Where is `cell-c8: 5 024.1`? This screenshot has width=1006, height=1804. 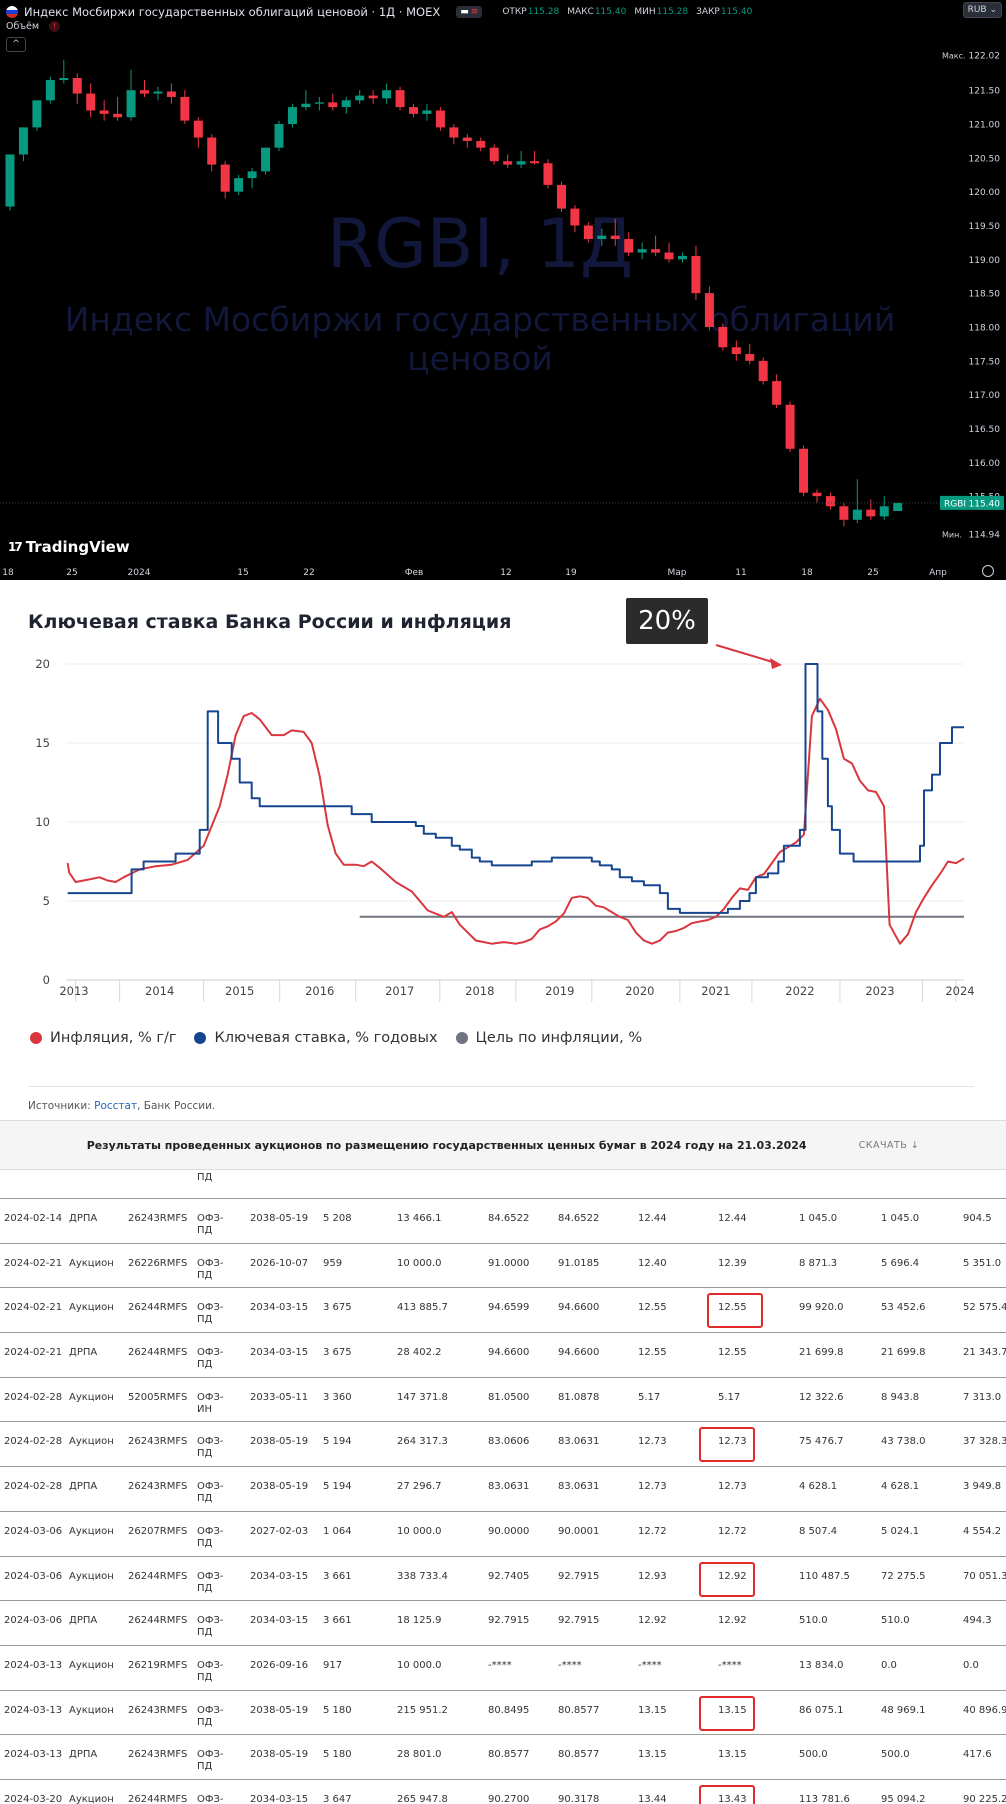
cell-c8: 5 024.1 is located at coordinates (900, 1531).